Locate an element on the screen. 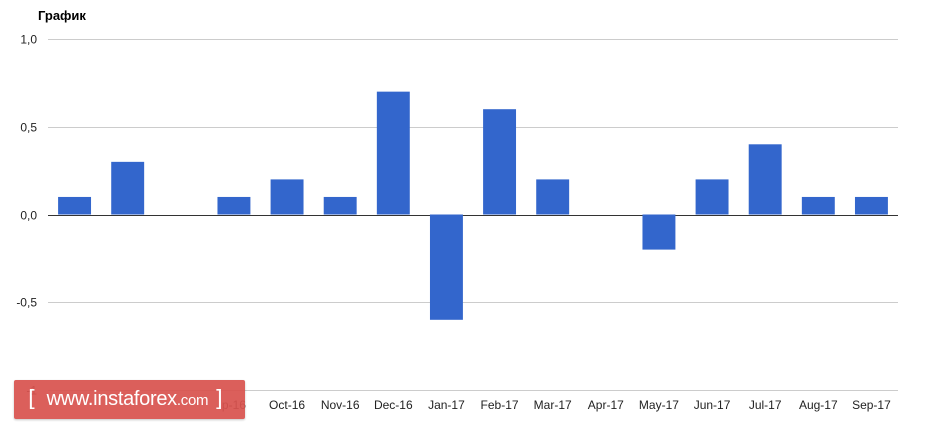 The image size is (934, 431). y-tick-label: 0,5 is located at coordinates (28, 128).